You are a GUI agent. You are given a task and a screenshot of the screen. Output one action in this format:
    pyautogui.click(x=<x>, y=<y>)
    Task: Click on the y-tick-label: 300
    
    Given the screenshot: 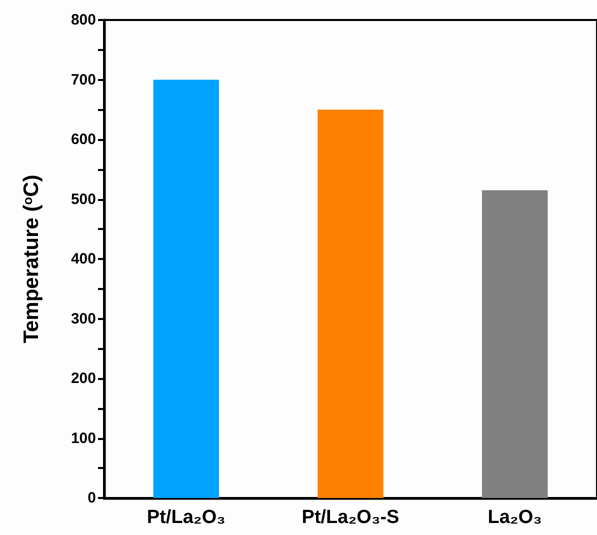 What is the action you would take?
    pyautogui.click(x=83, y=319)
    